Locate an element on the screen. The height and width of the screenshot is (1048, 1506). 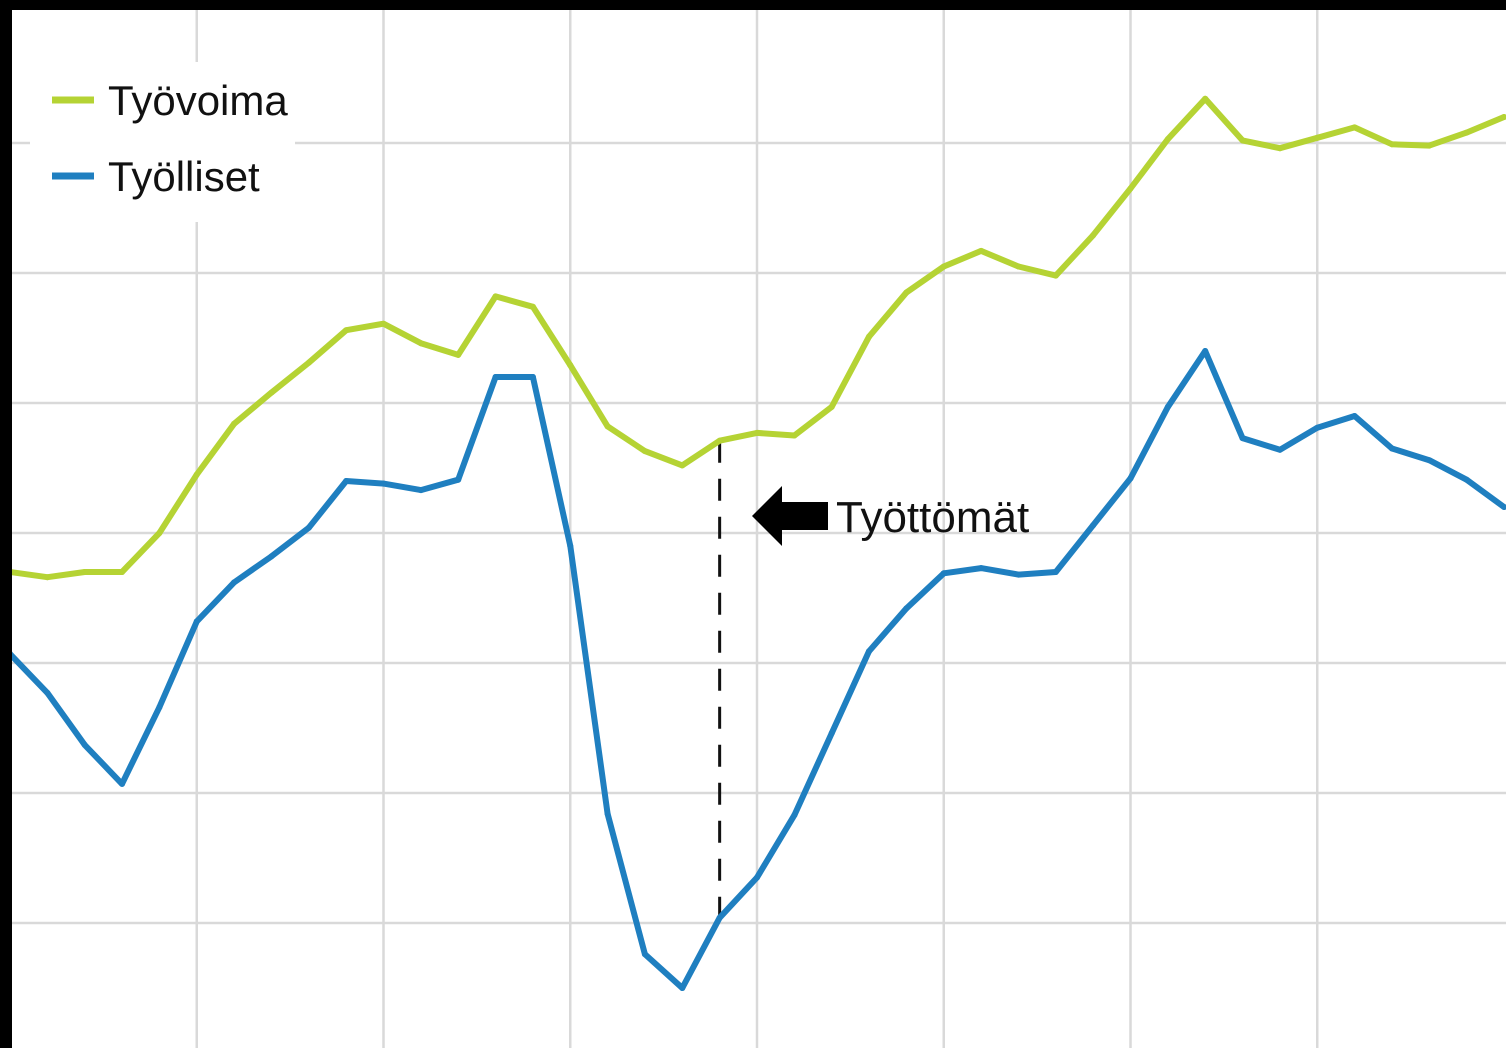
legend: Työvoima Työlliset is located at coordinates (162, 142).